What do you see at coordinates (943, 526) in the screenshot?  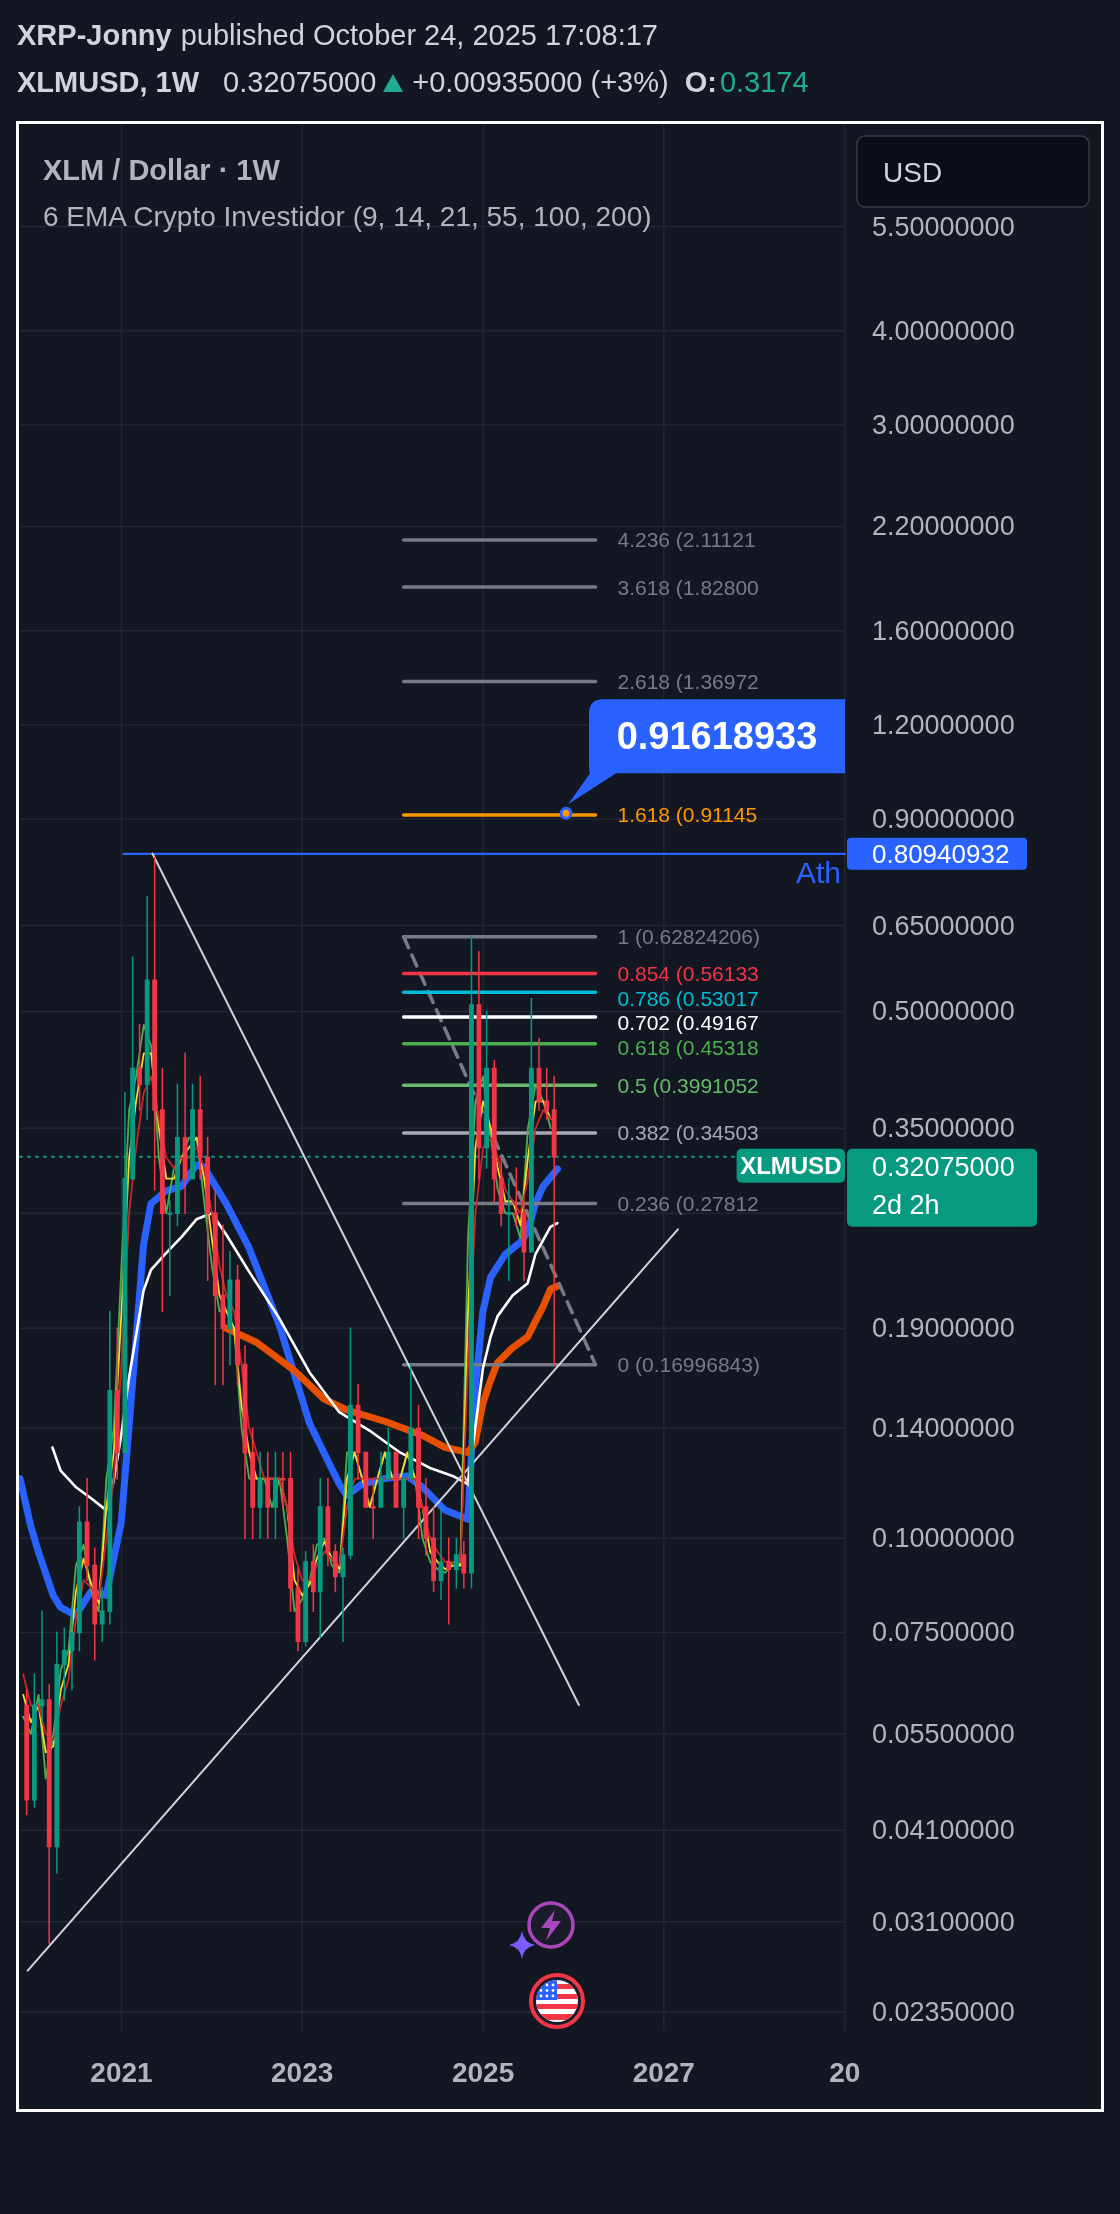 I see `y-tick-label: 2.20000000` at bounding box center [943, 526].